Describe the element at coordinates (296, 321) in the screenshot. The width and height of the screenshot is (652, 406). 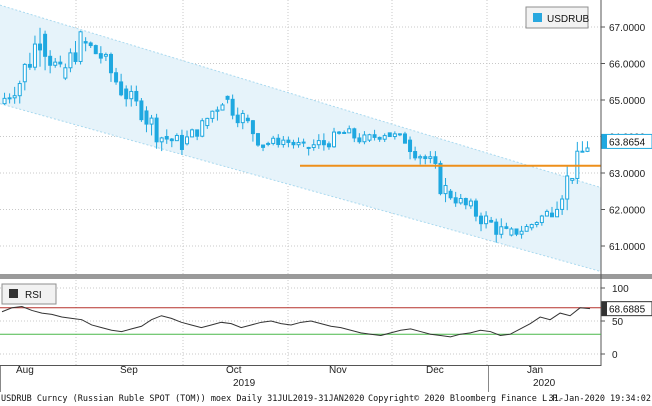
I see `rsi-series-line` at that location.